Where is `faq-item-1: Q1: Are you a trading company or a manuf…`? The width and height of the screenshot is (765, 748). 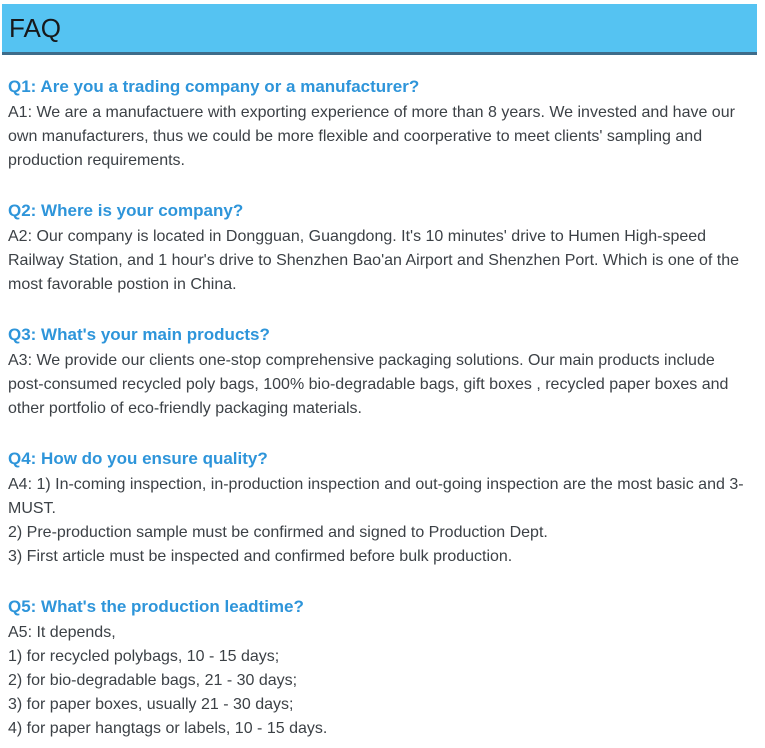
faq-item-1: Q1: Are you a trading company or a manuf… is located at coordinates (379, 124).